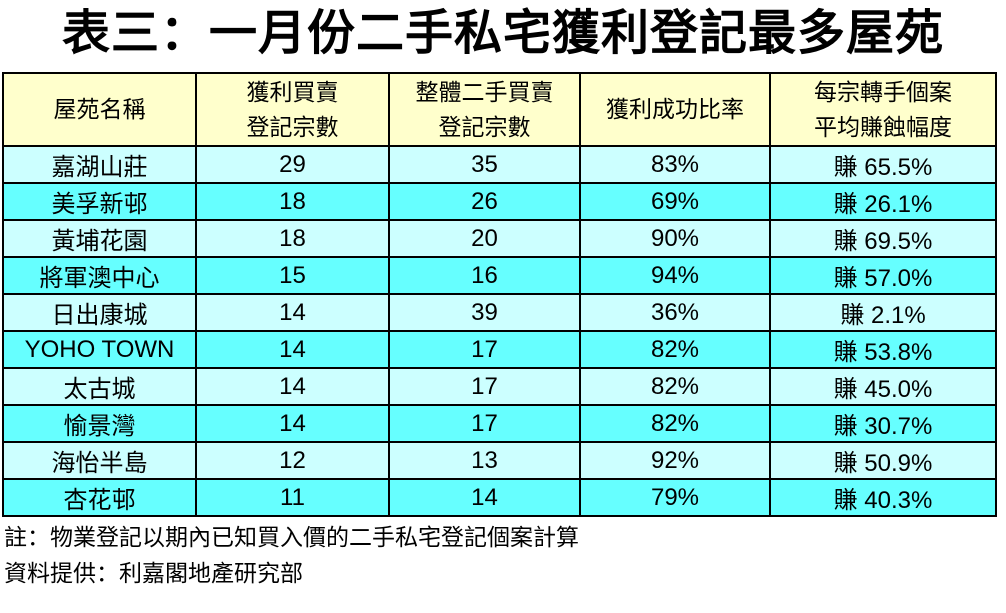 The width and height of the screenshot is (1006, 613). What do you see at coordinates (484, 275) in the screenshot?
I see `value-cell: 16` at bounding box center [484, 275].